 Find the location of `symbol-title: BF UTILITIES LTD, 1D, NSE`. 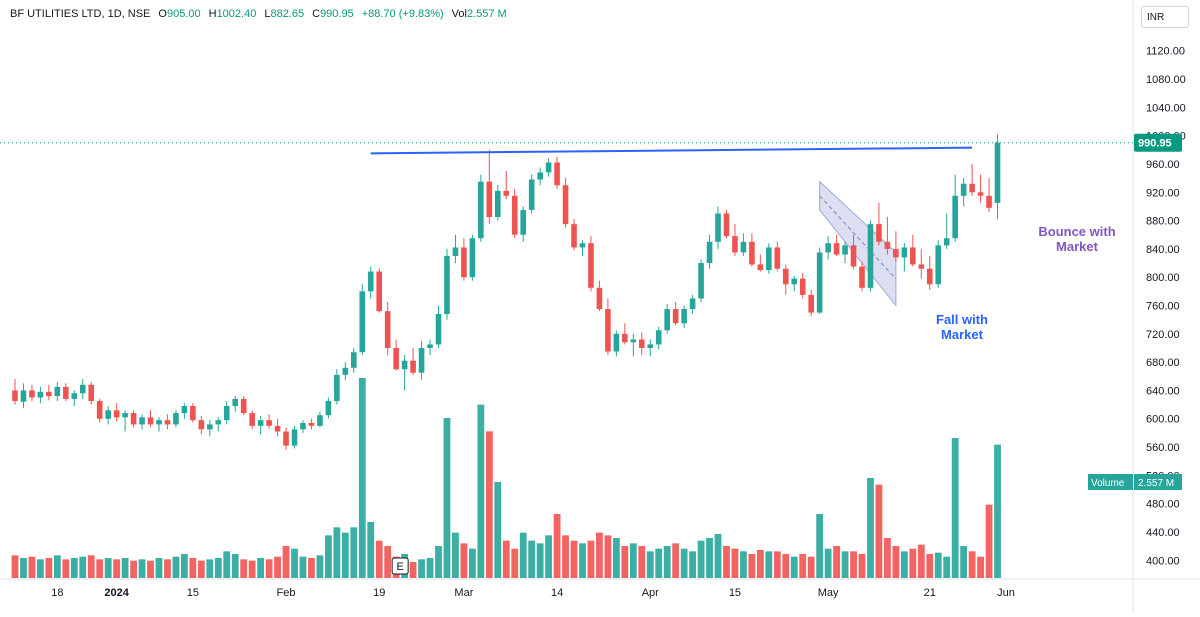

symbol-title: BF UTILITIES LTD, 1D, NSE is located at coordinates (80, 14).